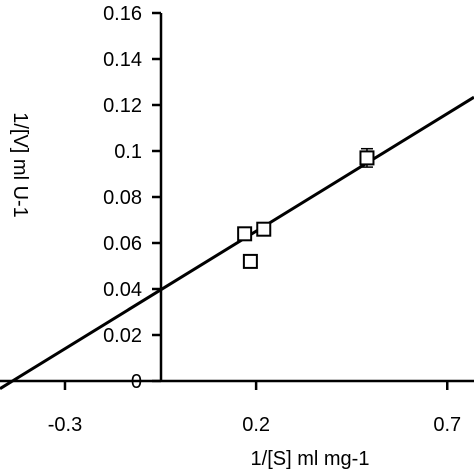  What do you see at coordinates (128, 152) in the screenshot?
I see `y-tick-label: 0.1` at bounding box center [128, 152].